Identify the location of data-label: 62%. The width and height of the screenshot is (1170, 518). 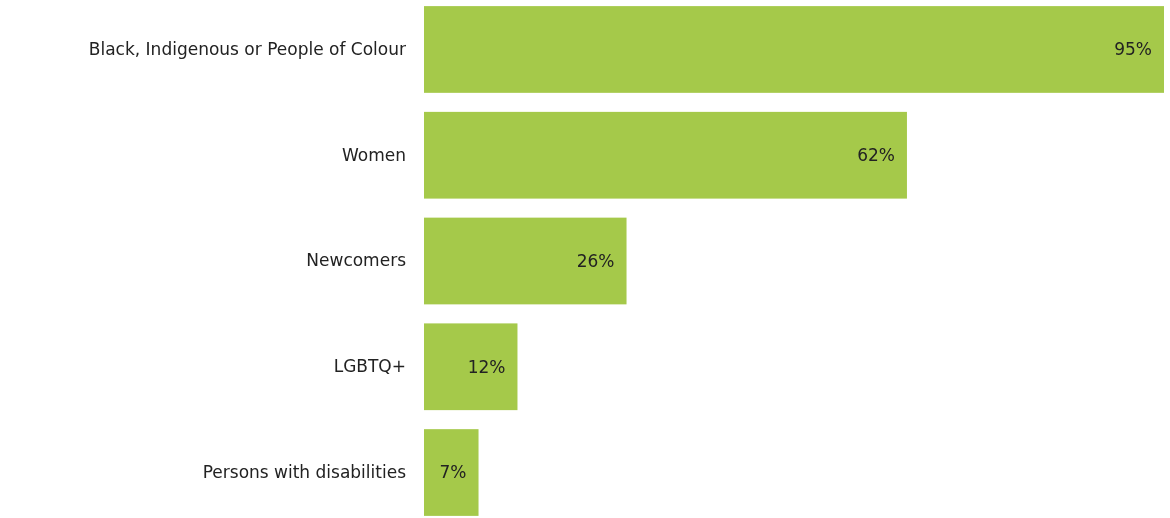
(876, 155).